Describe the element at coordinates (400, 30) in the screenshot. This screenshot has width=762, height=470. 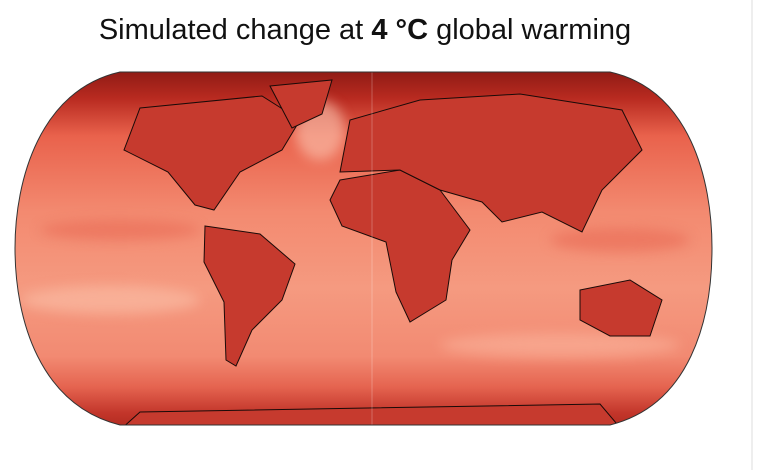
I see `title-emphasis: 4 °C` at that location.